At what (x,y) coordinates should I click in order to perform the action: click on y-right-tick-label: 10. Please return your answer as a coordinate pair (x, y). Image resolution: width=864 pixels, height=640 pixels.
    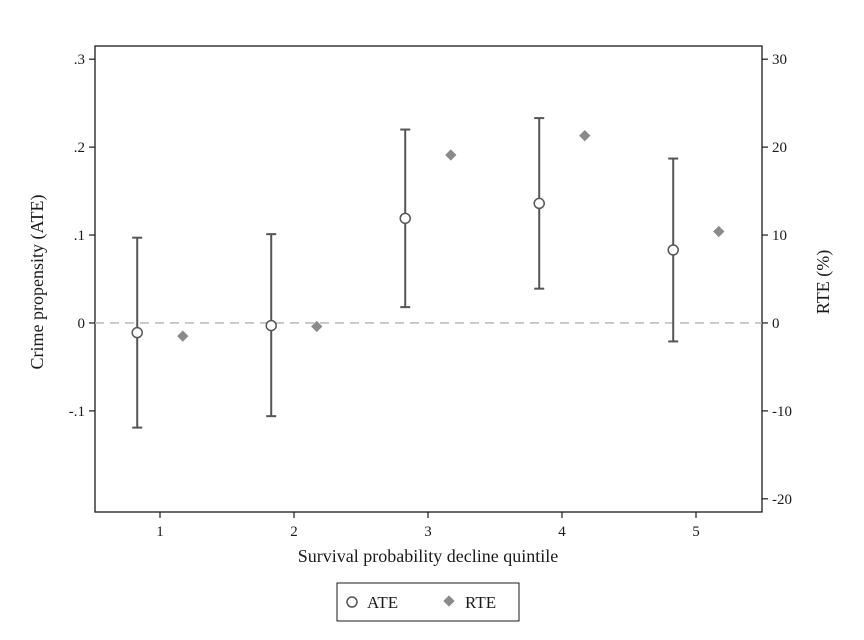
    Looking at the image, I should click on (779, 236).